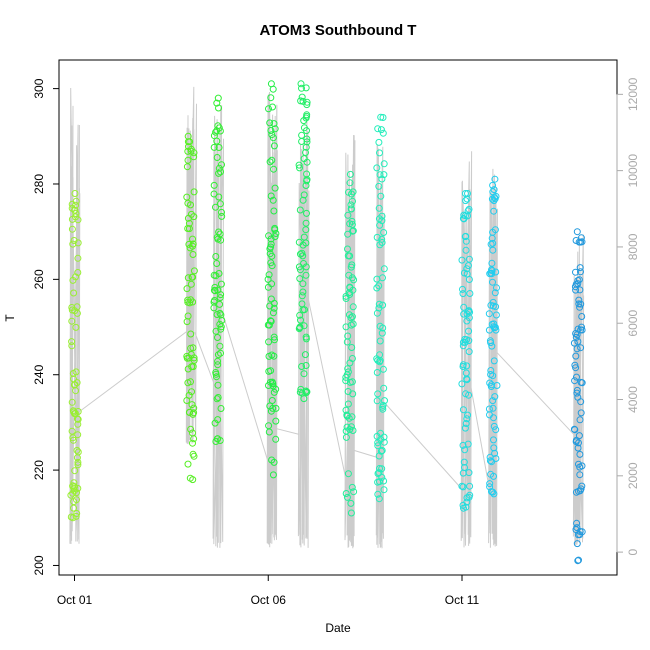 Image resolution: width=650 pixels, height=650 pixels. What do you see at coordinates (269, 600) in the screenshot?
I see `x-tick-label: Oct 06` at bounding box center [269, 600].